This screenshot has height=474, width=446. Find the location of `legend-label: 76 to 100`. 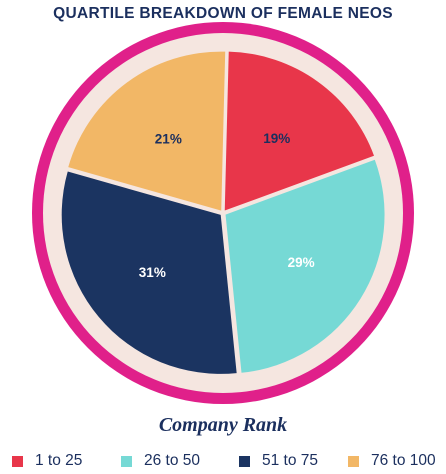

legend-label: 76 to 100 is located at coordinates (403, 460).